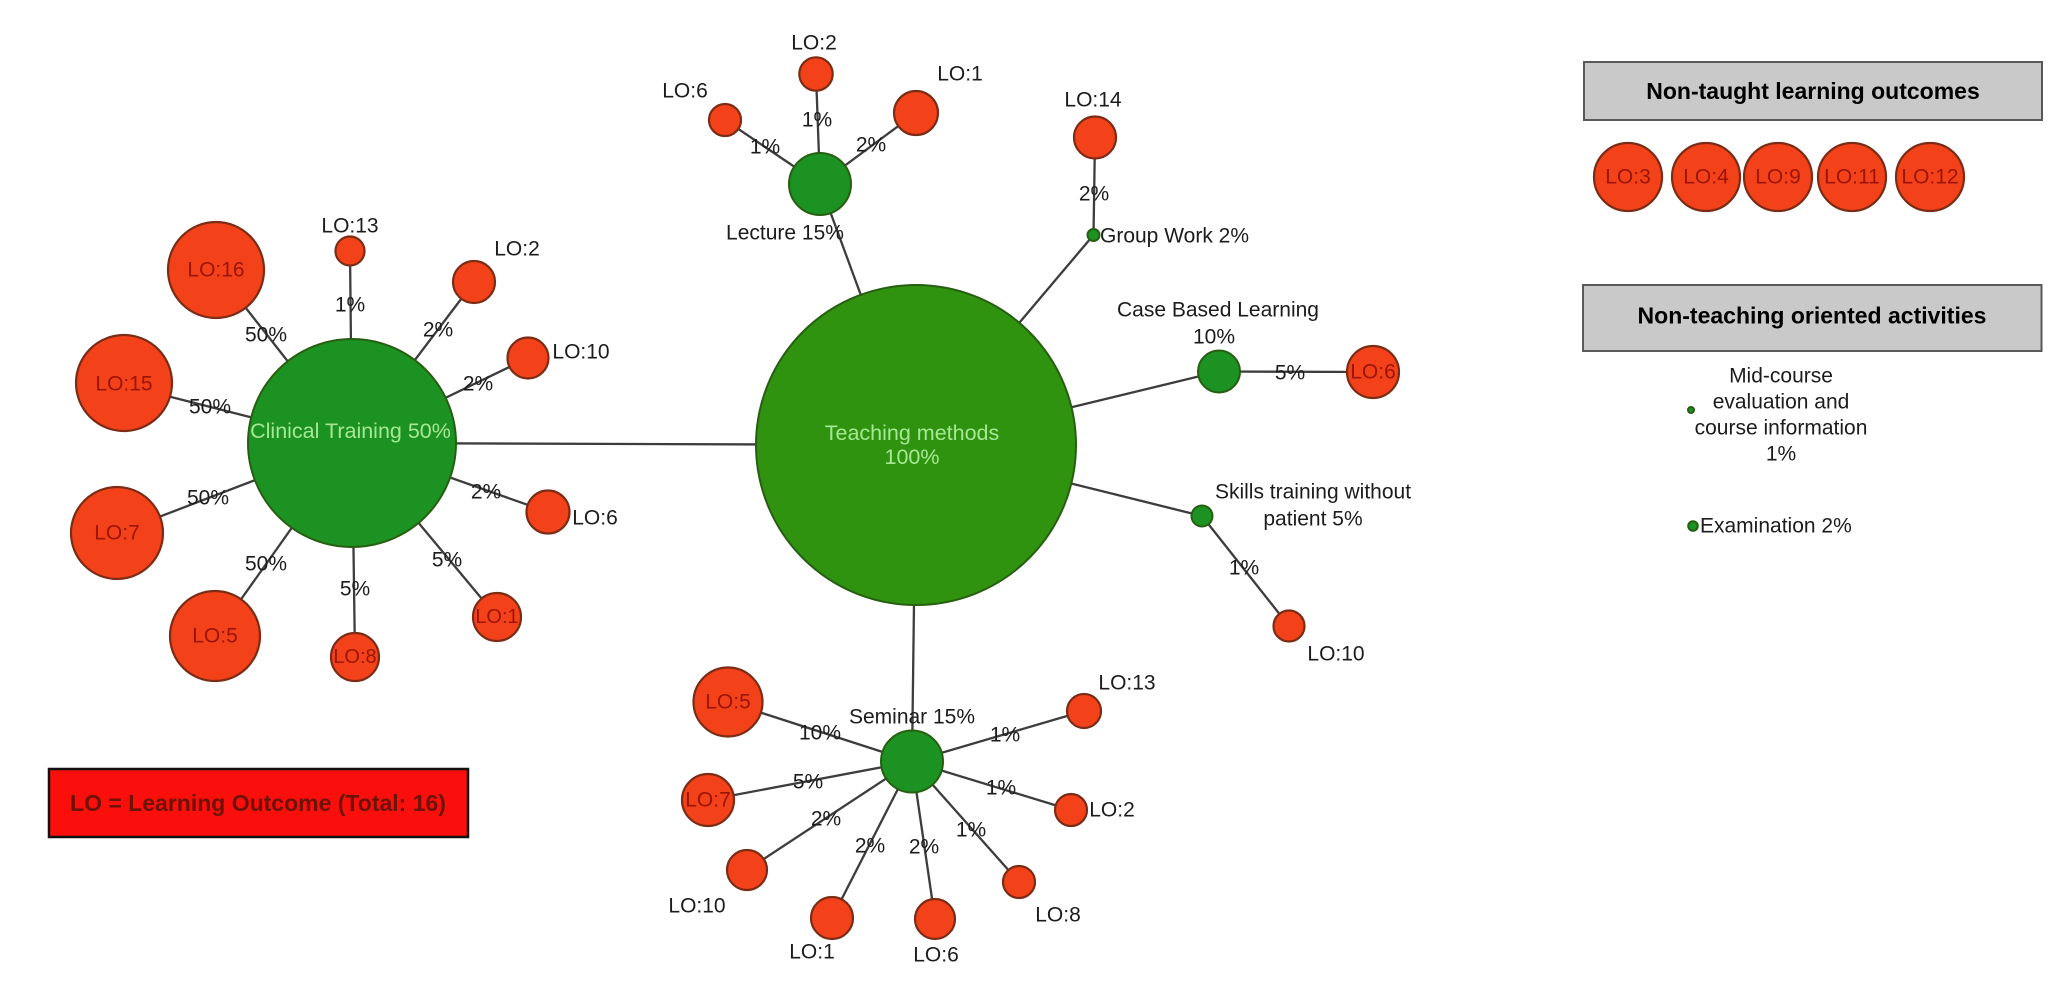  I want to click on svg-text:LO = Learning Outcome (Total:: LO = Learning Outcome (Total: 16), so click(258, 803).